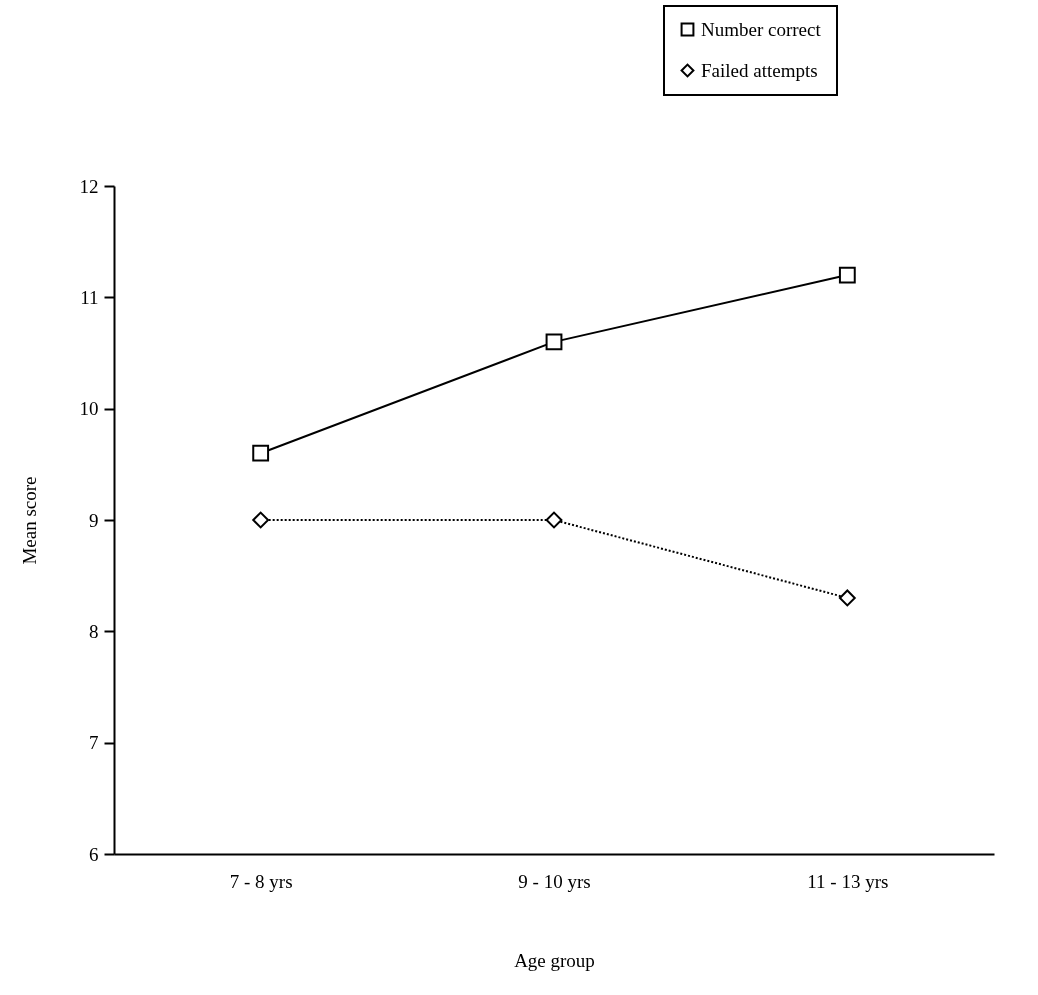  What do you see at coordinates (848, 881) in the screenshot?
I see `x-tick-label: 11 - 13 yrs` at bounding box center [848, 881].